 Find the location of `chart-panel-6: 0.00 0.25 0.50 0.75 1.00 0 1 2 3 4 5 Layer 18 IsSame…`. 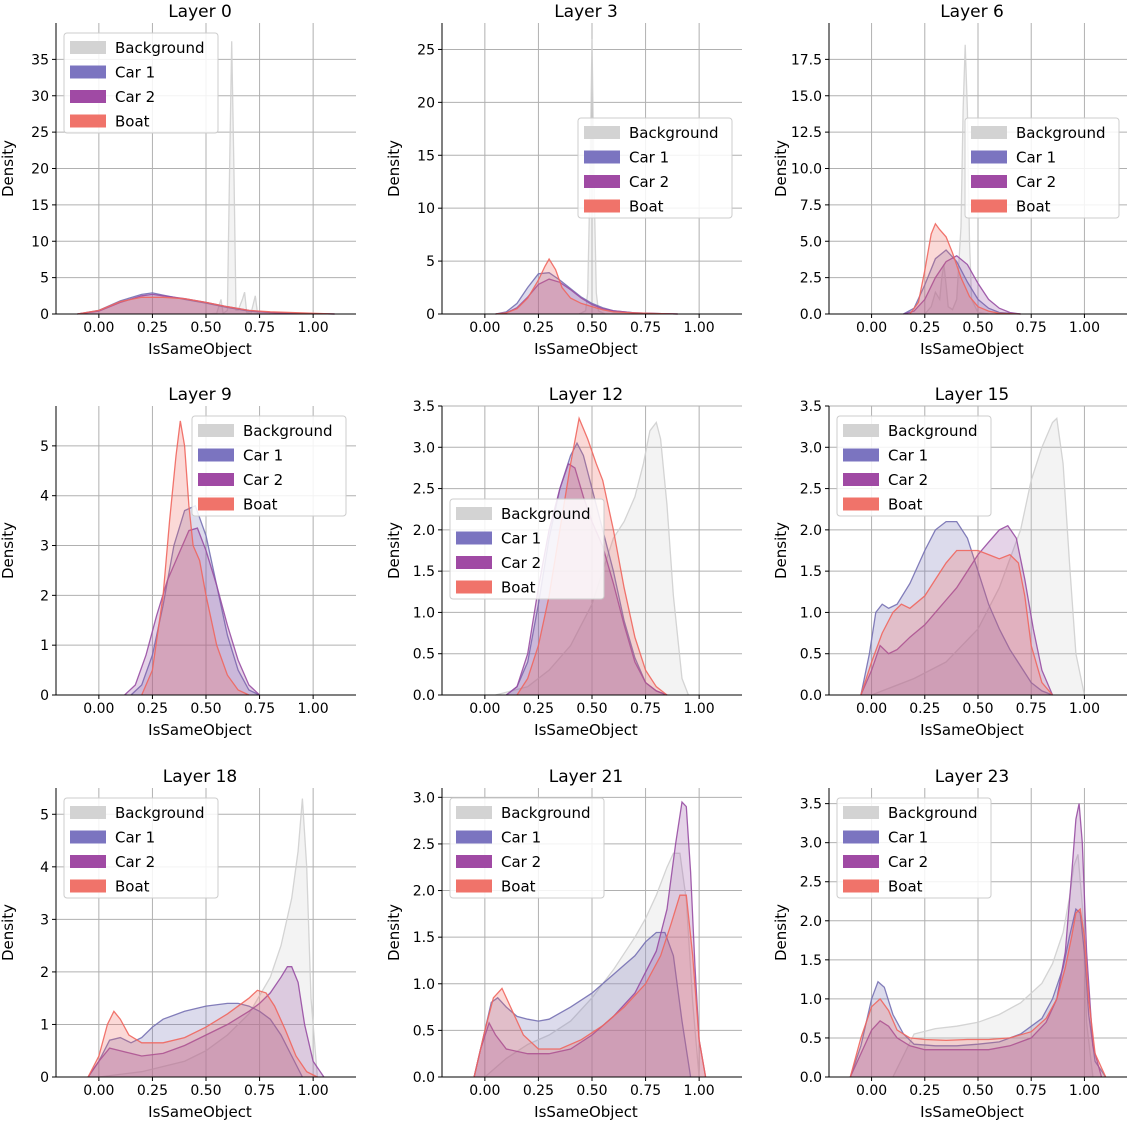

chart-panel-6: 0.00 0.25 0.50 0.75 1.00 0 1 2 3 4 5 Layer 18 IsSame… is located at coordinates (178, 944).